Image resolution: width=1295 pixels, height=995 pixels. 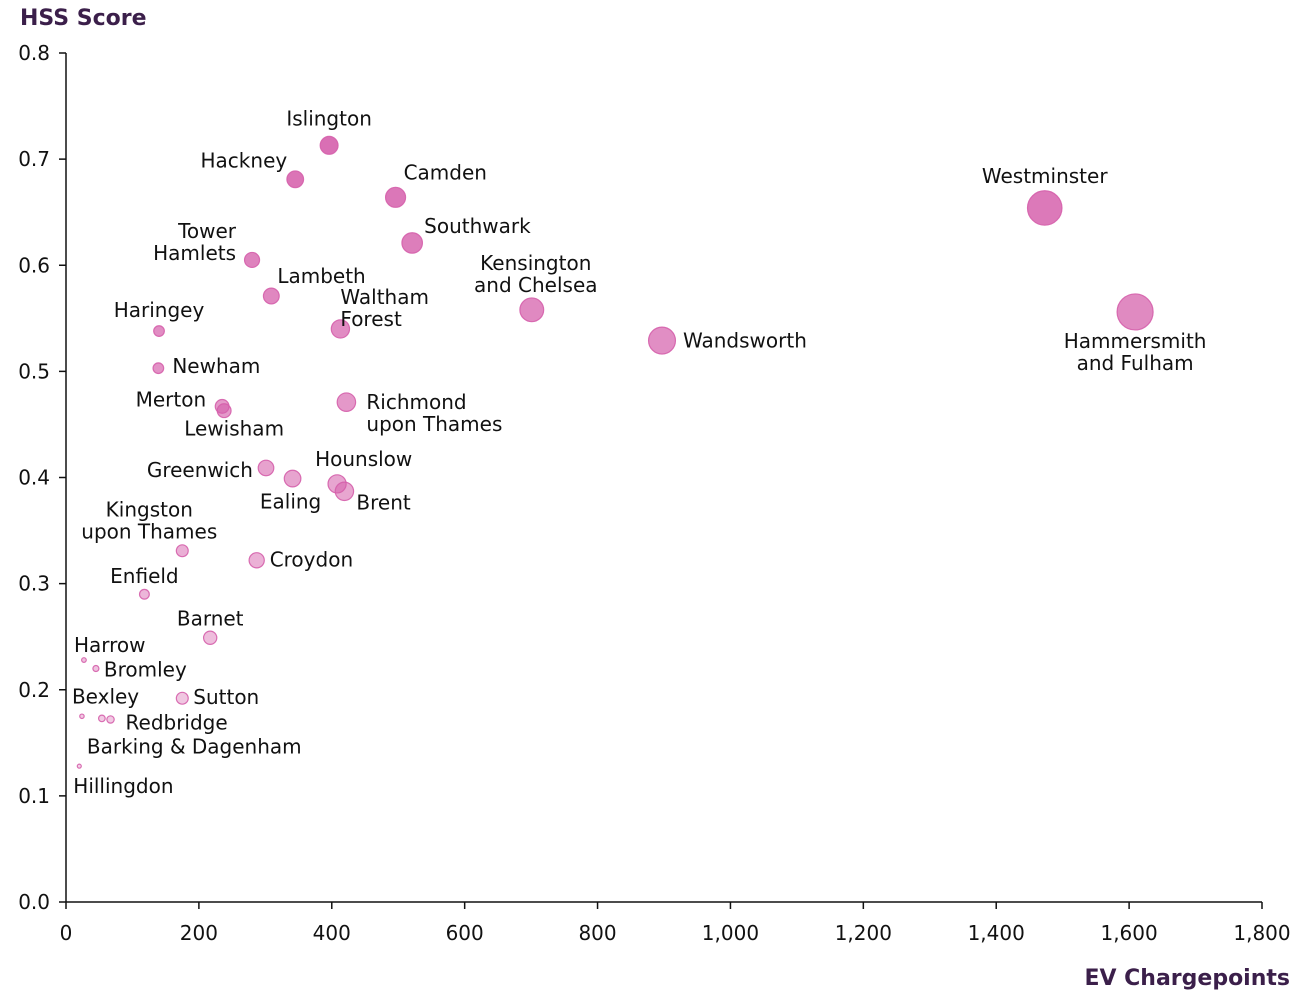 I want to click on point-tower-hamlets, so click(x=252, y=260).